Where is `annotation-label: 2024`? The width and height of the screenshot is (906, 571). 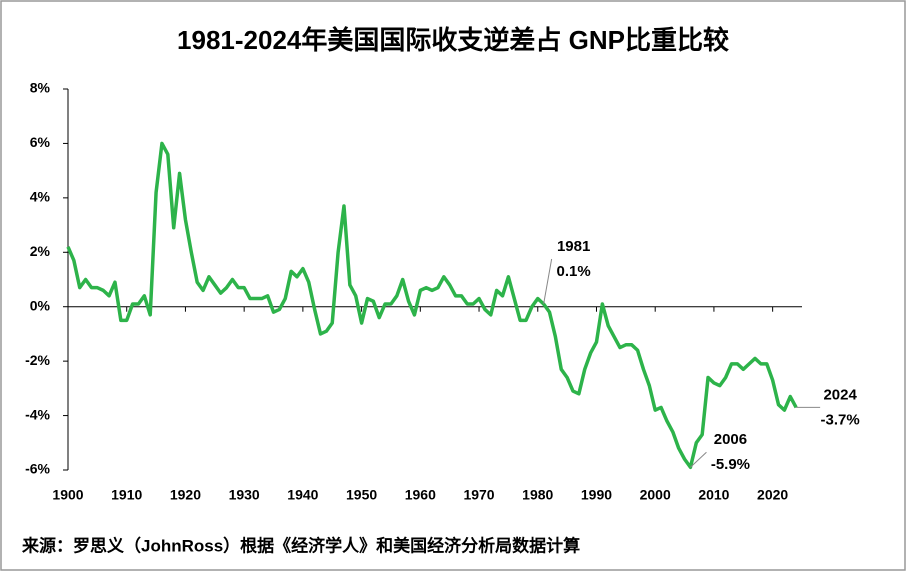
annotation-label: 2024 is located at coordinates (840, 394).